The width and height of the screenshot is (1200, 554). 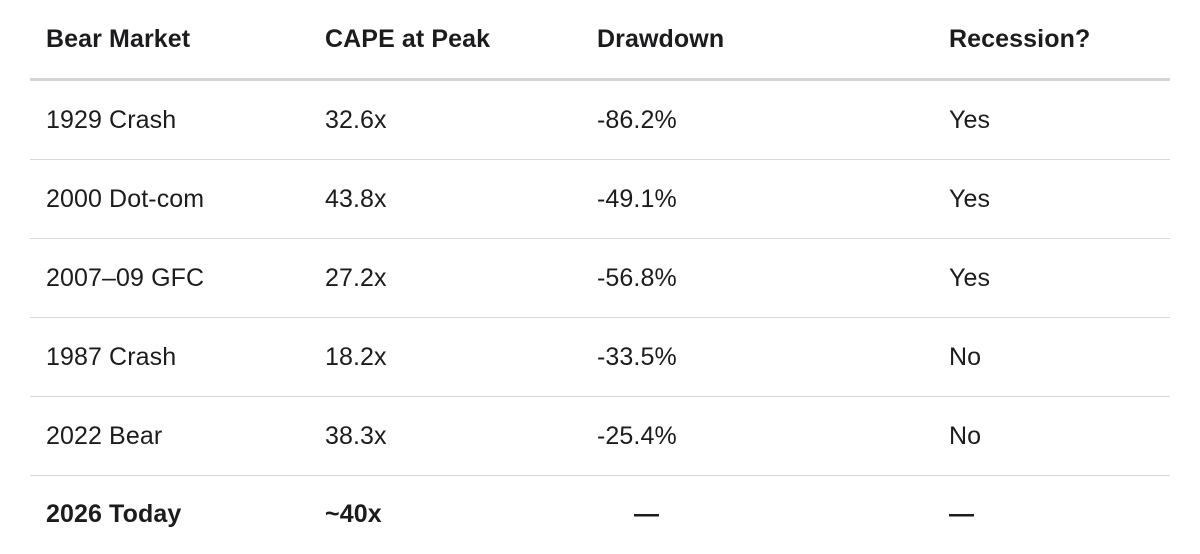 I want to click on cell-cape-at-peak: 18.2x, so click(x=356, y=356).